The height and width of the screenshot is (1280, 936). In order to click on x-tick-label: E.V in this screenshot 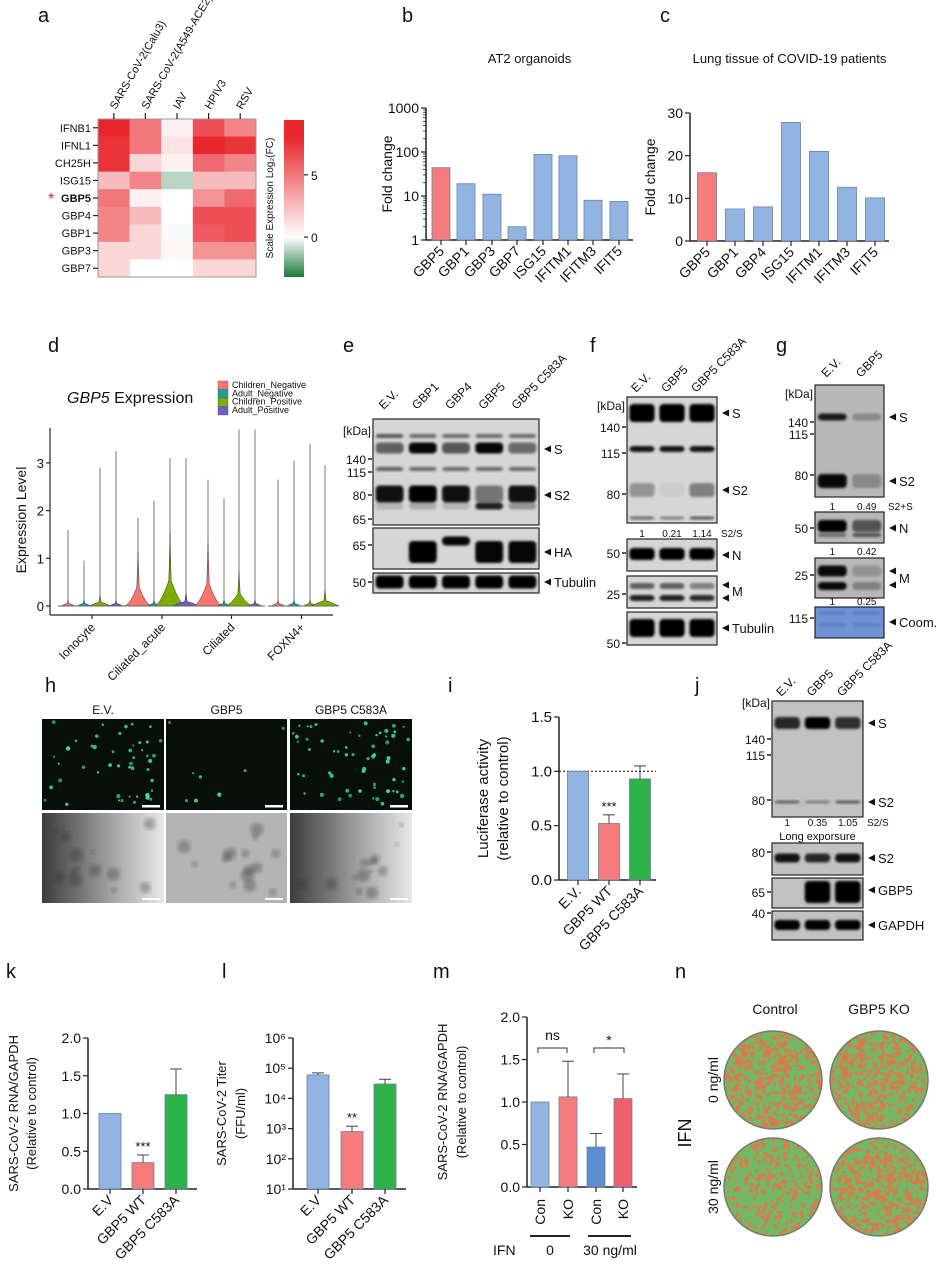, I will do `click(103, 1205)`.